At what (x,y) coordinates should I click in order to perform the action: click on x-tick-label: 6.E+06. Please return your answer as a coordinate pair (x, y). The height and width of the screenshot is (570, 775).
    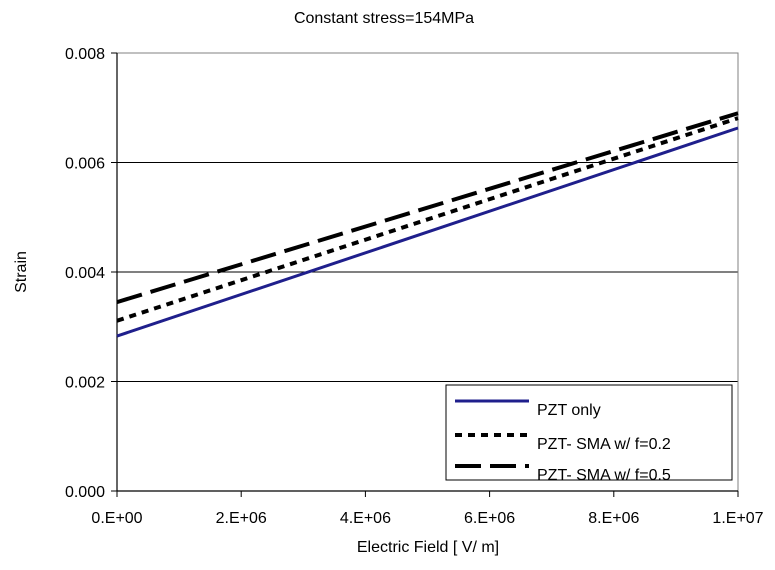
    Looking at the image, I should click on (489, 518).